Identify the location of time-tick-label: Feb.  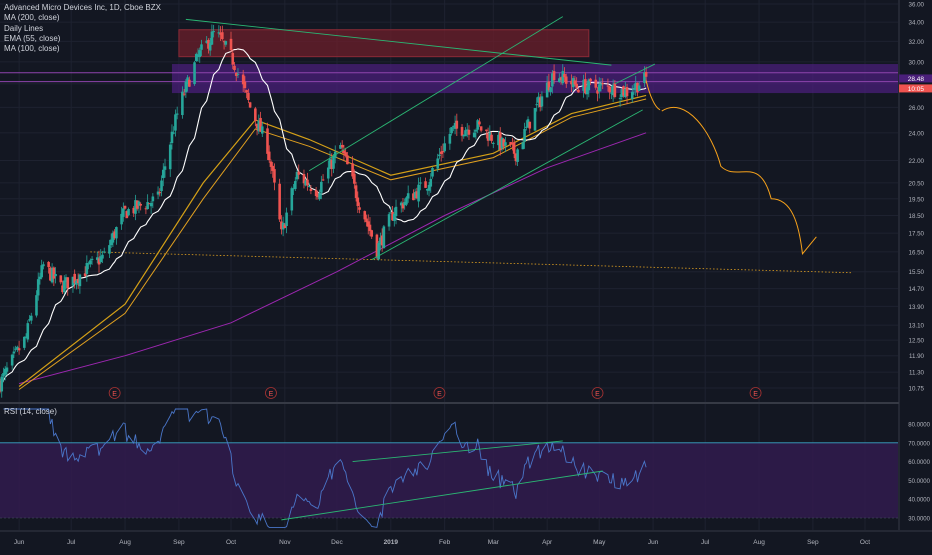
(445, 542).